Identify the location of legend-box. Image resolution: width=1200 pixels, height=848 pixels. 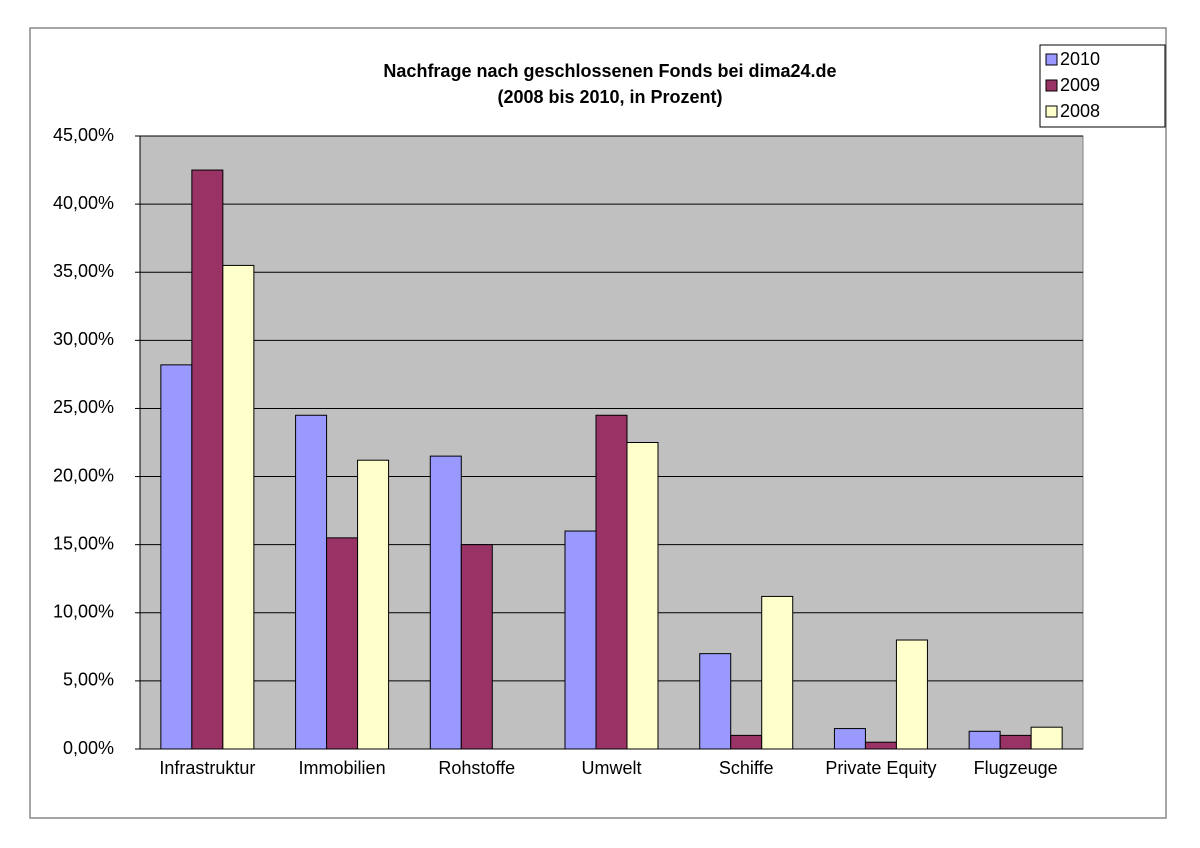
(1102, 86).